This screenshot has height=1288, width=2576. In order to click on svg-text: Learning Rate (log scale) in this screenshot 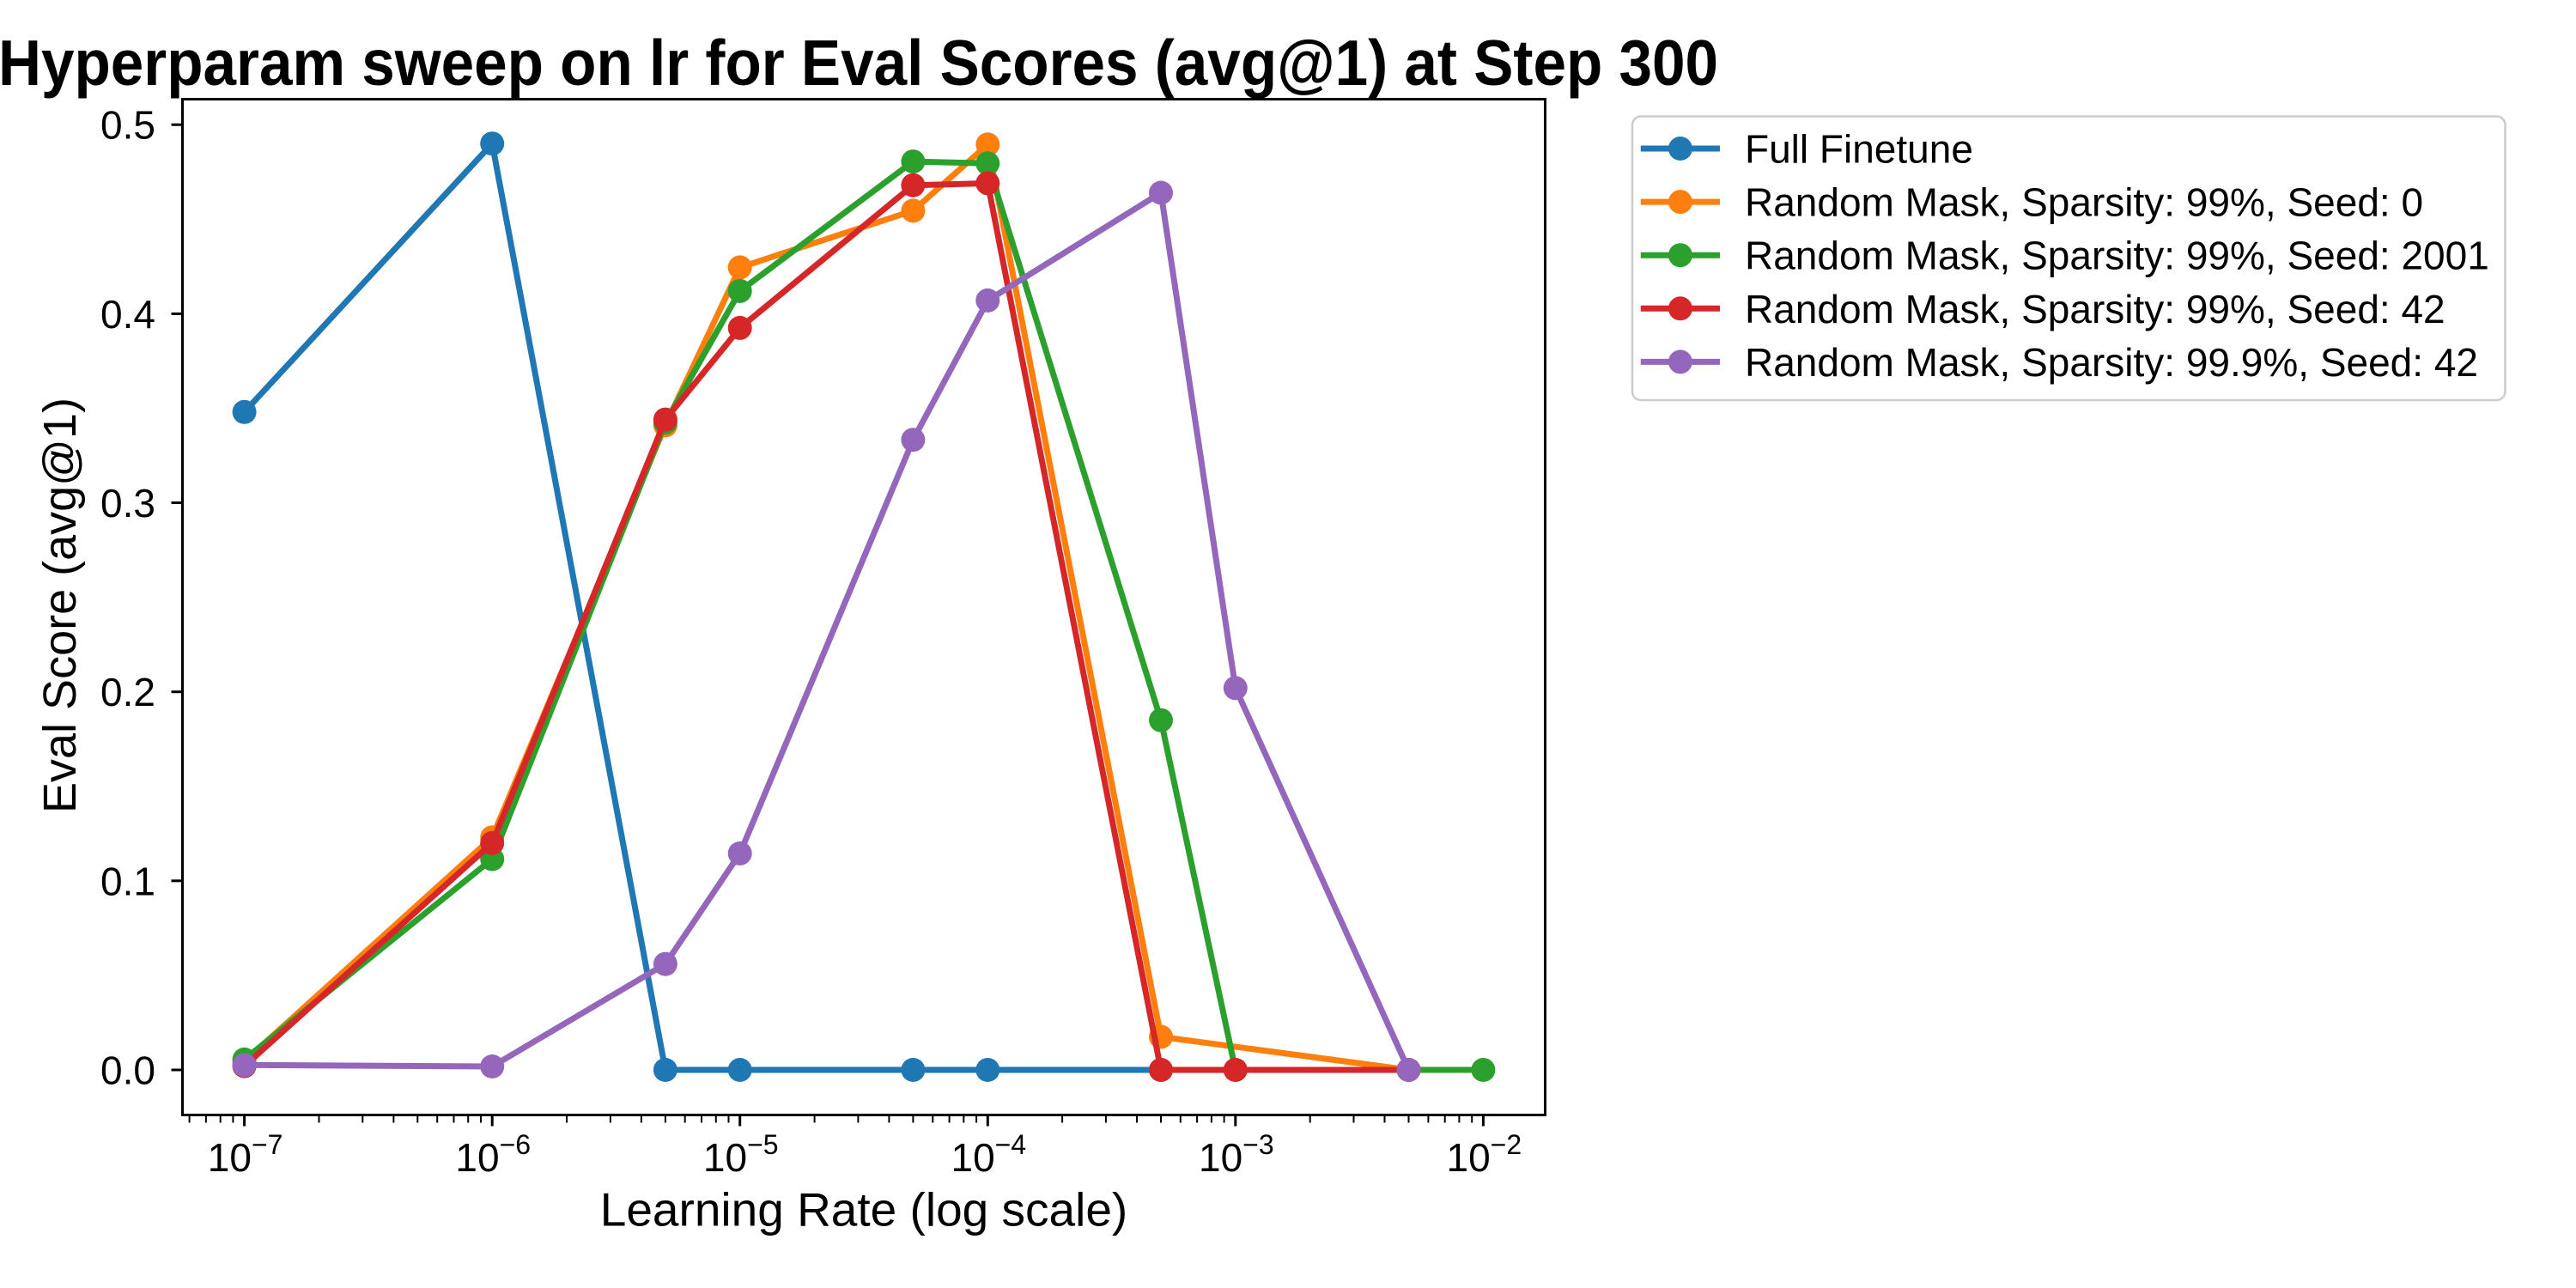, I will do `click(864, 1210)`.